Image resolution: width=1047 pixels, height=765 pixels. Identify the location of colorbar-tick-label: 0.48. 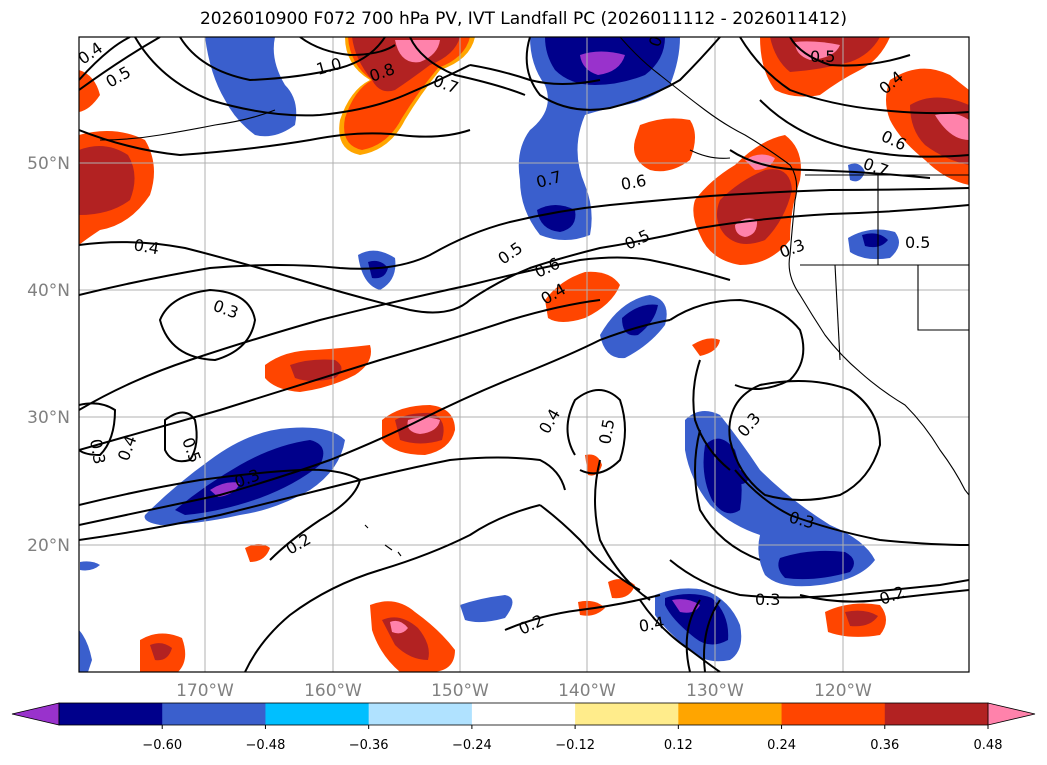
(988, 745).